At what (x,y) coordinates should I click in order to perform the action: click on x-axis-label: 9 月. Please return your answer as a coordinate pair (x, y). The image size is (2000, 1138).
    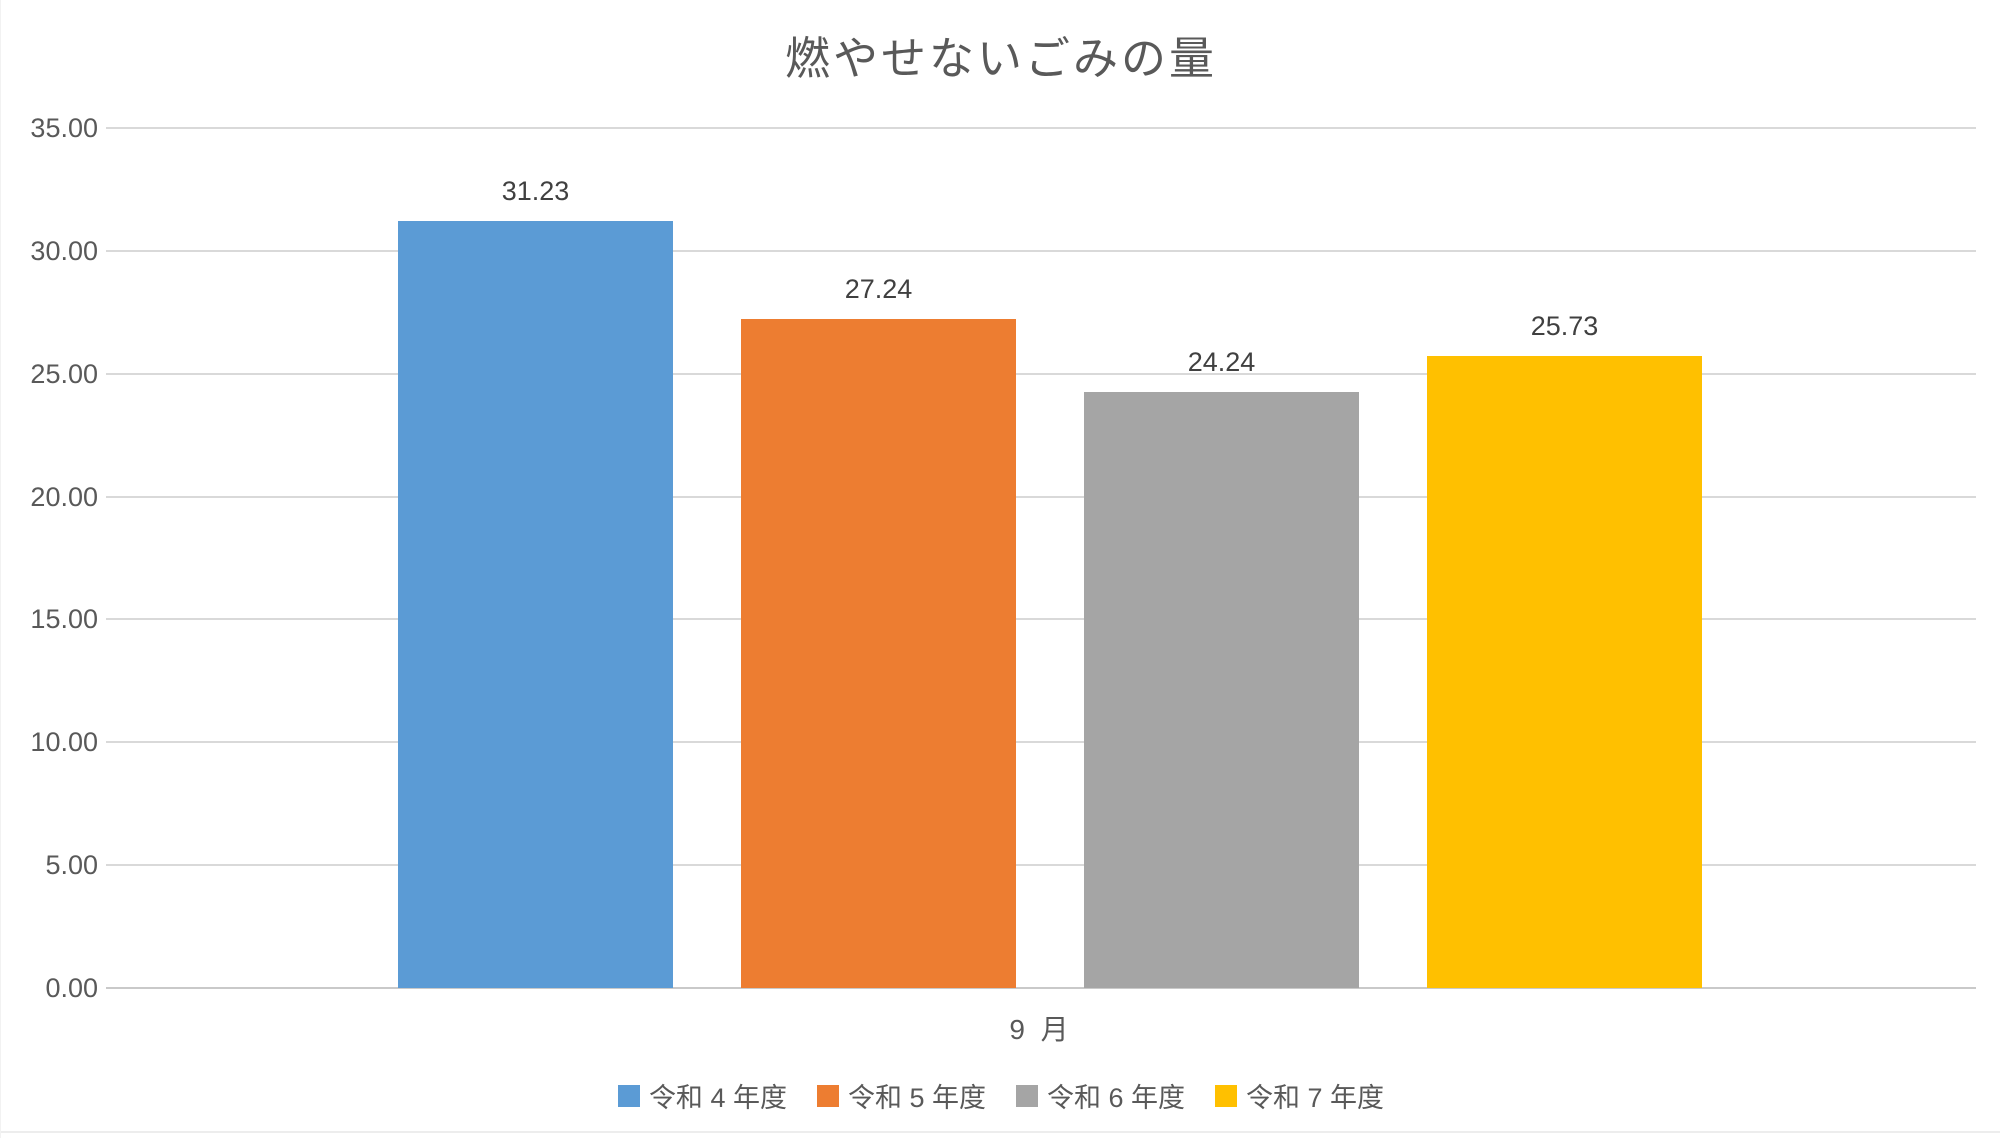
    Looking at the image, I should click on (1041, 1029).